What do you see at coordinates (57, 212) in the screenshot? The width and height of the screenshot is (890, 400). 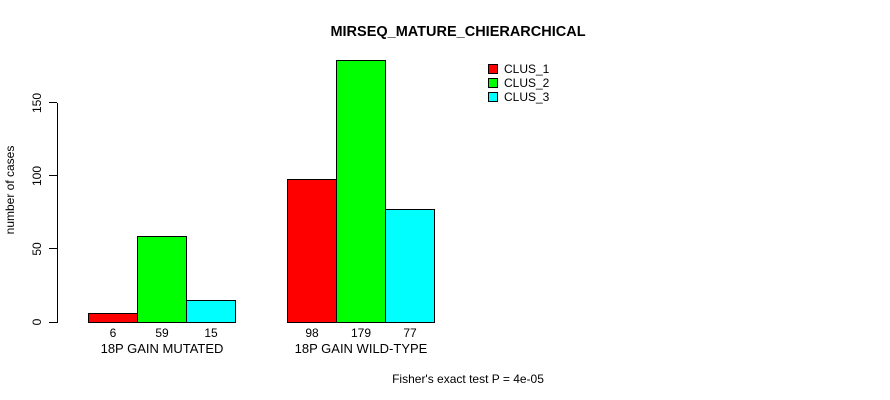 I see `y-axis-line` at bounding box center [57, 212].